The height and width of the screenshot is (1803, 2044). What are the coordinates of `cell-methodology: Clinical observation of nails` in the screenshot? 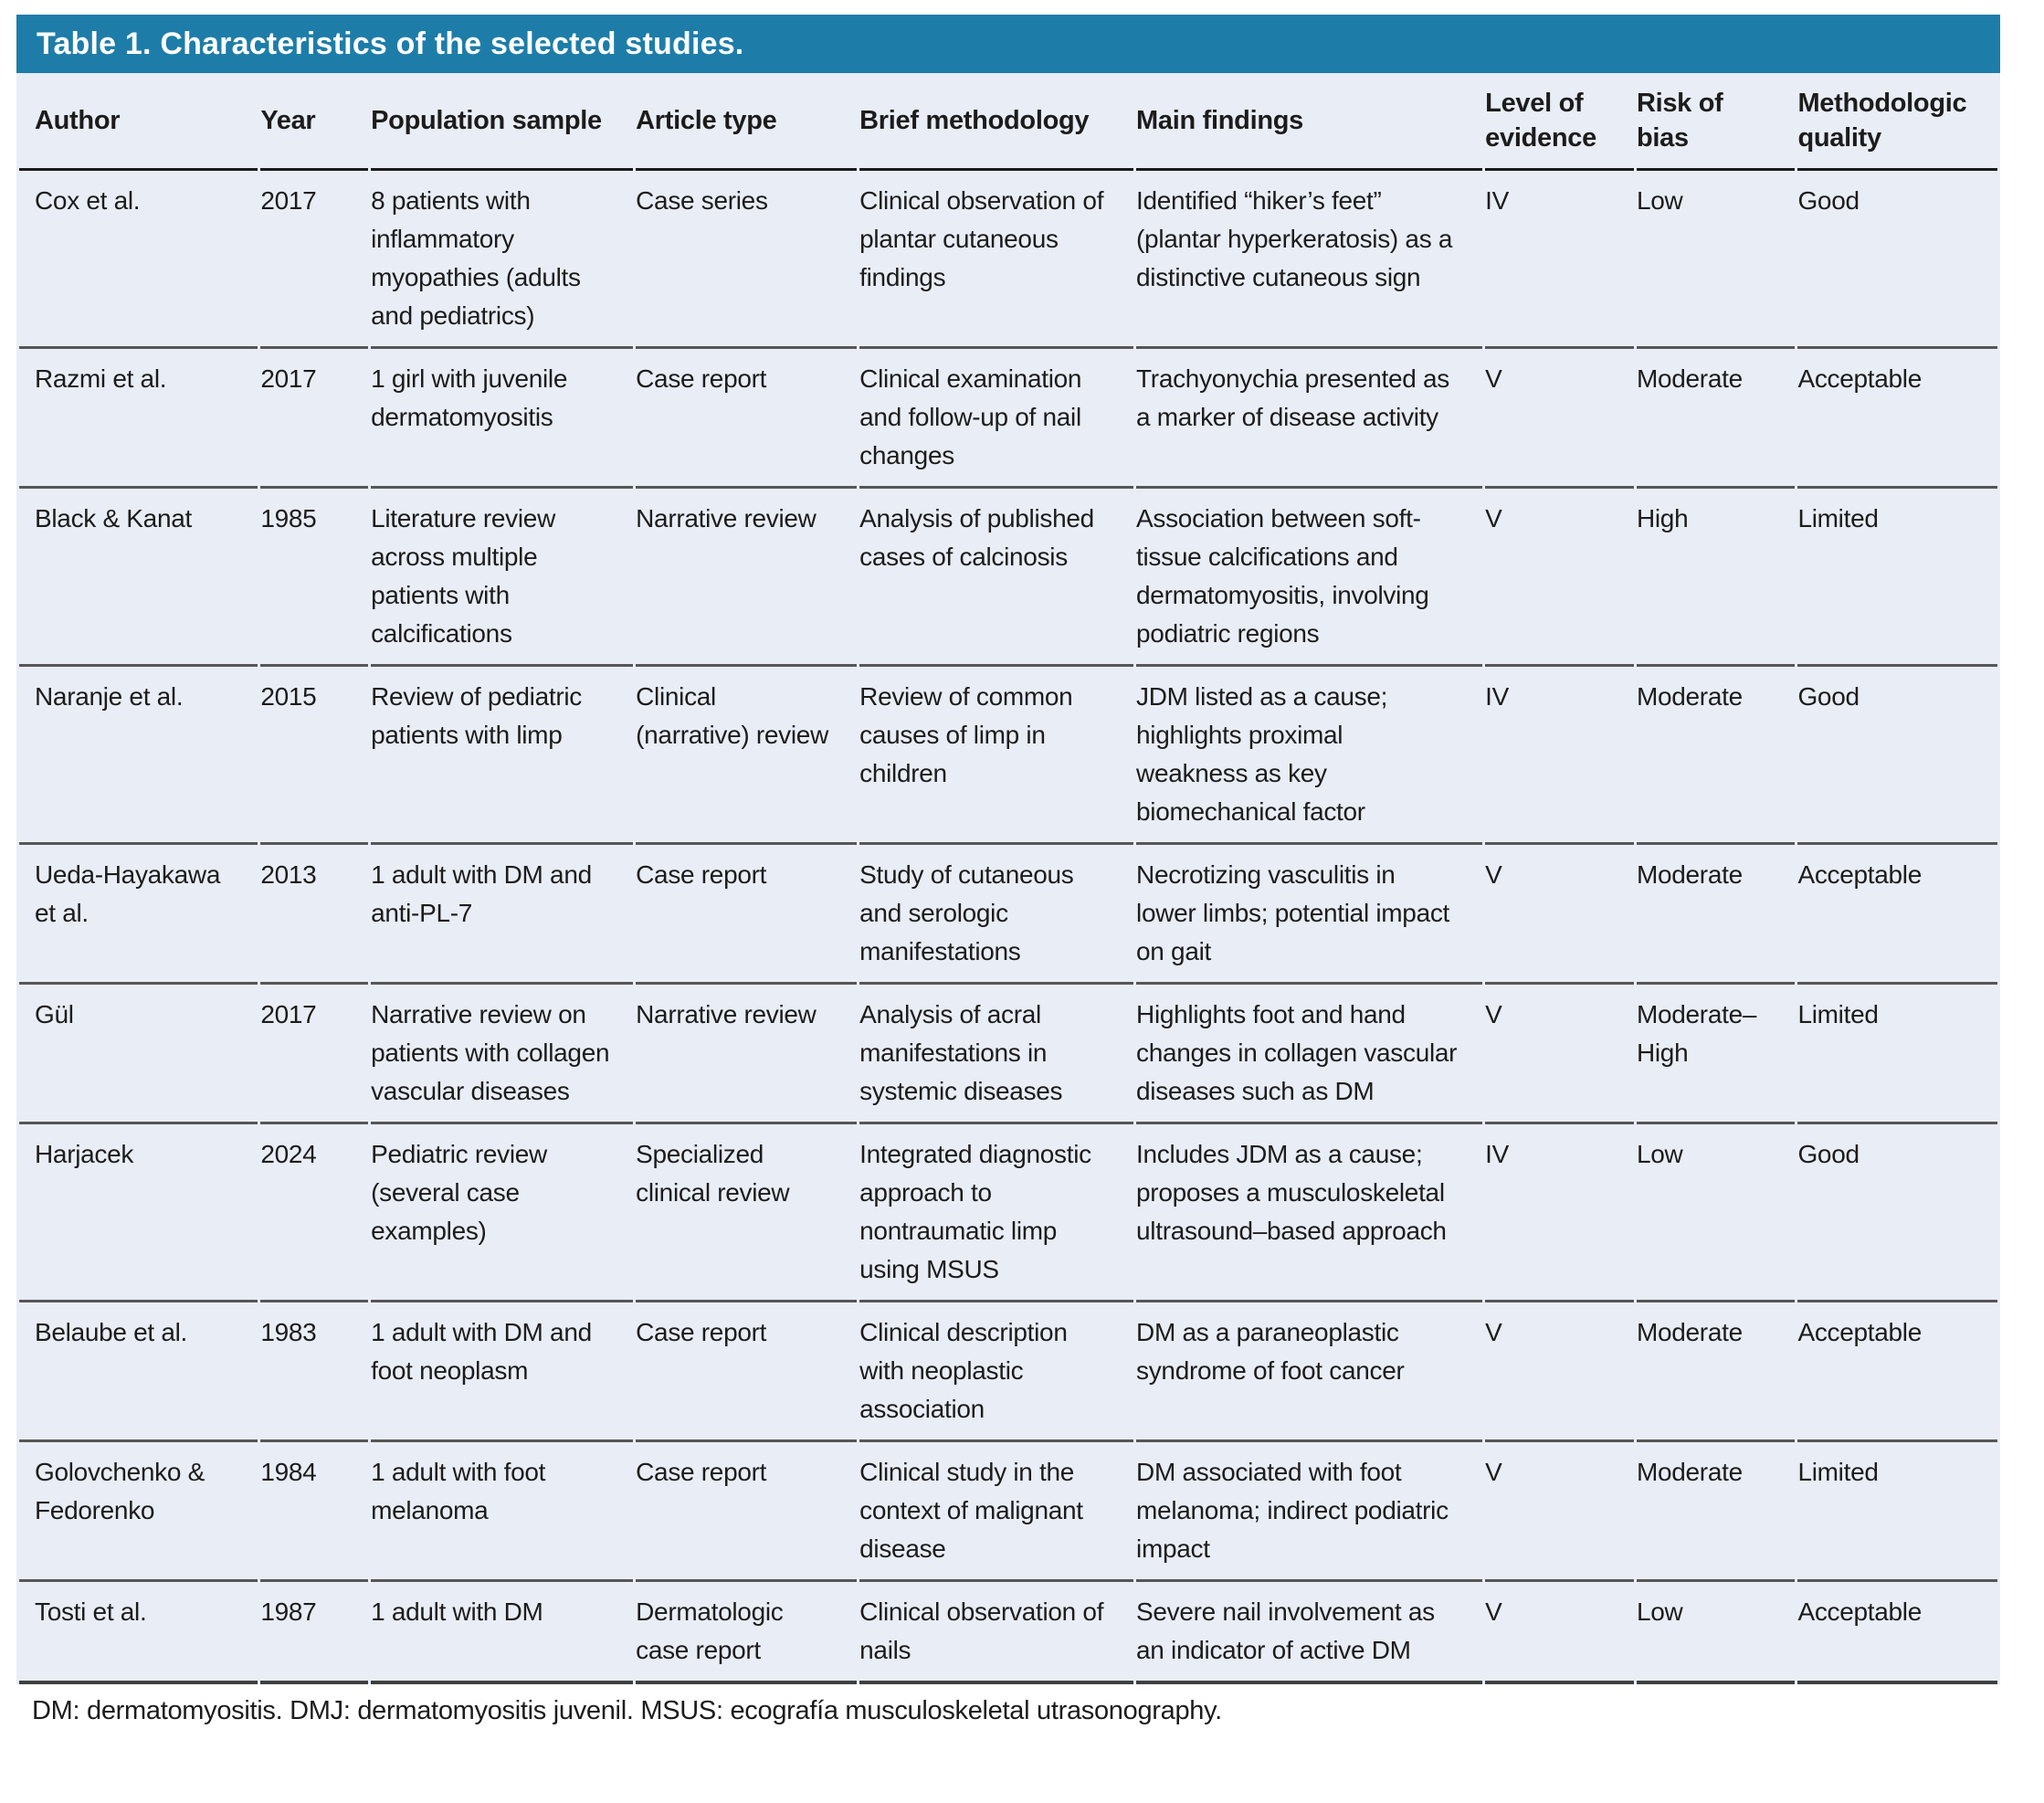 It's located at (996, 1633).